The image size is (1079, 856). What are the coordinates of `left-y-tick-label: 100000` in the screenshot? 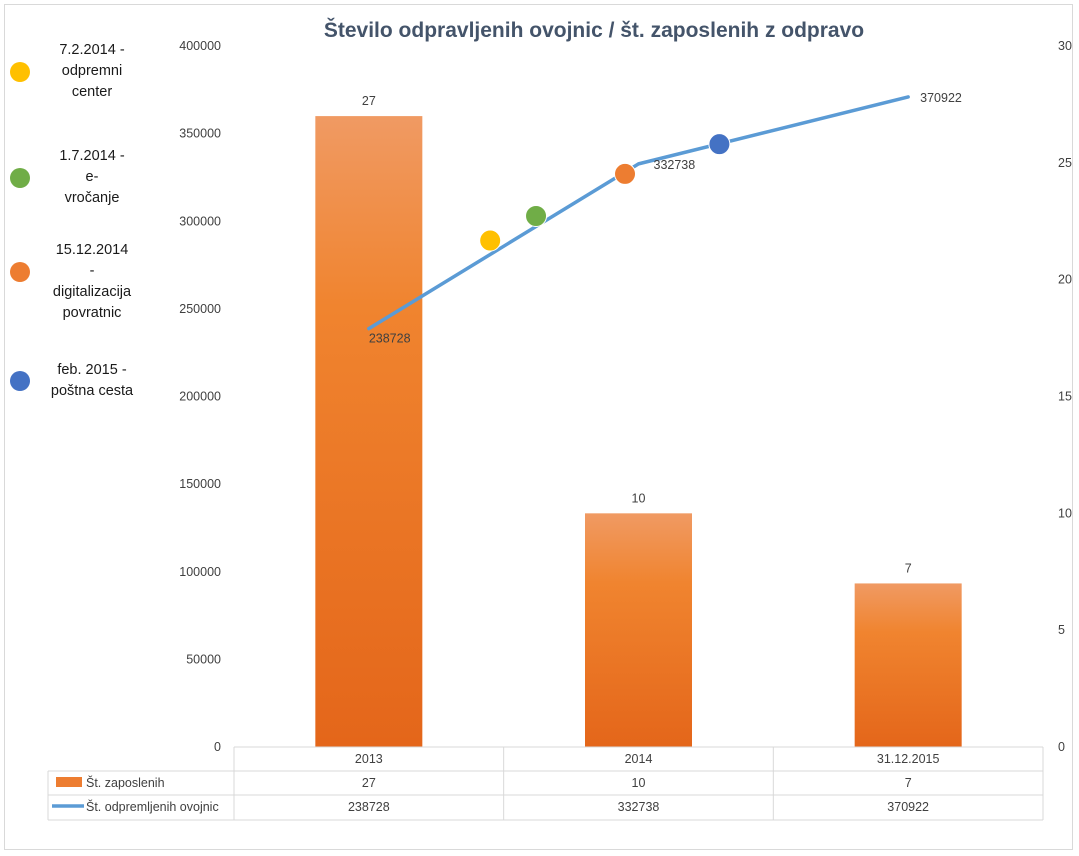 It's located at (200, 572).